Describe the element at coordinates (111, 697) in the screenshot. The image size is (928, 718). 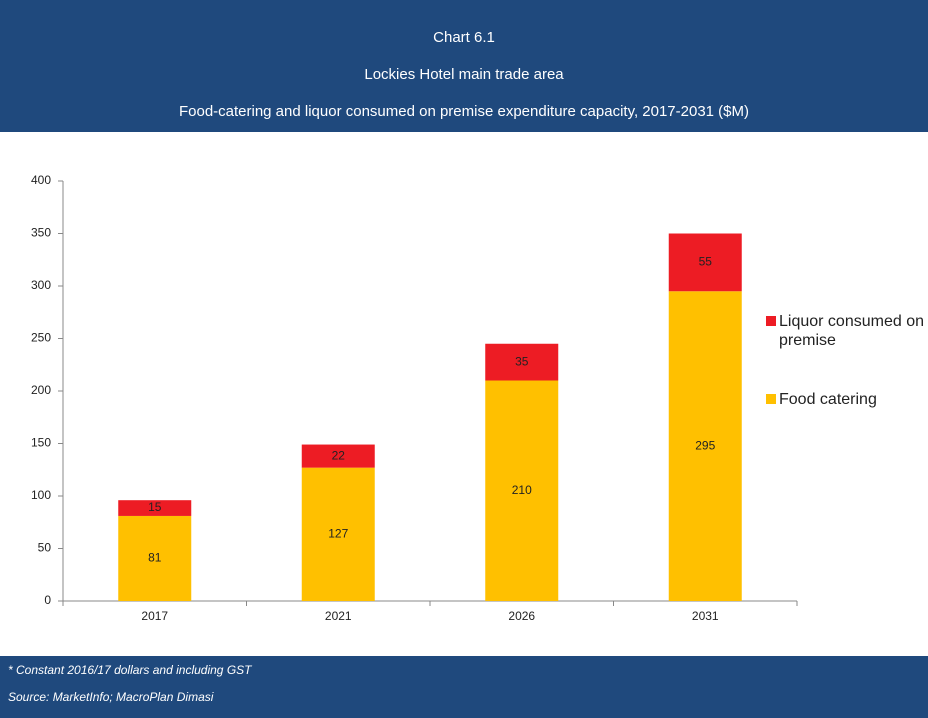
I see `source-note: Source: MarketInfo; MacroPlan Dimasi` at that location.